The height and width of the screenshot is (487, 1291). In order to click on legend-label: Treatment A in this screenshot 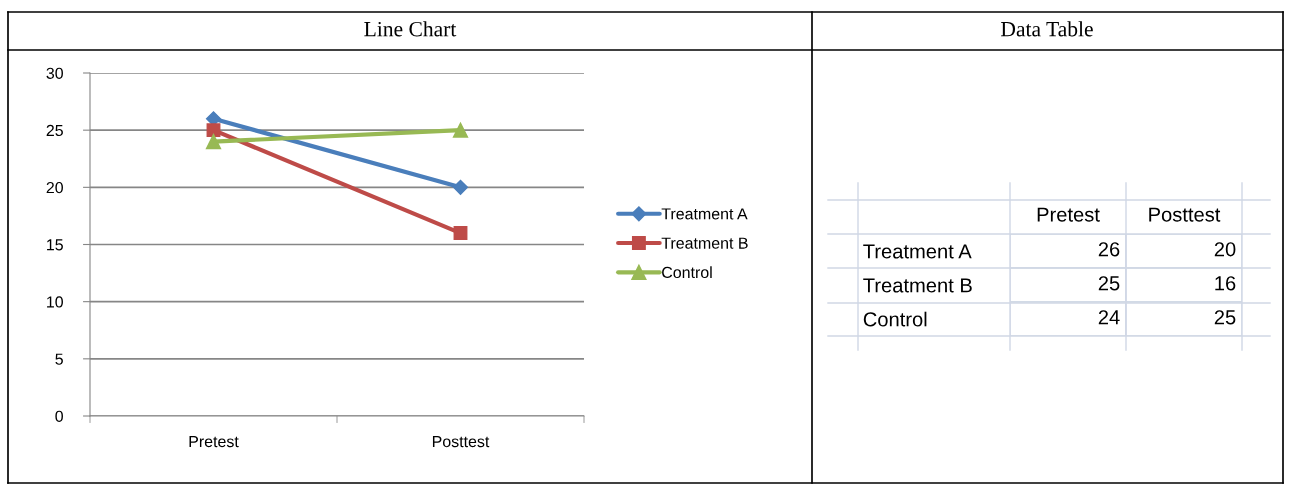, I will do `click(704, 214)`.